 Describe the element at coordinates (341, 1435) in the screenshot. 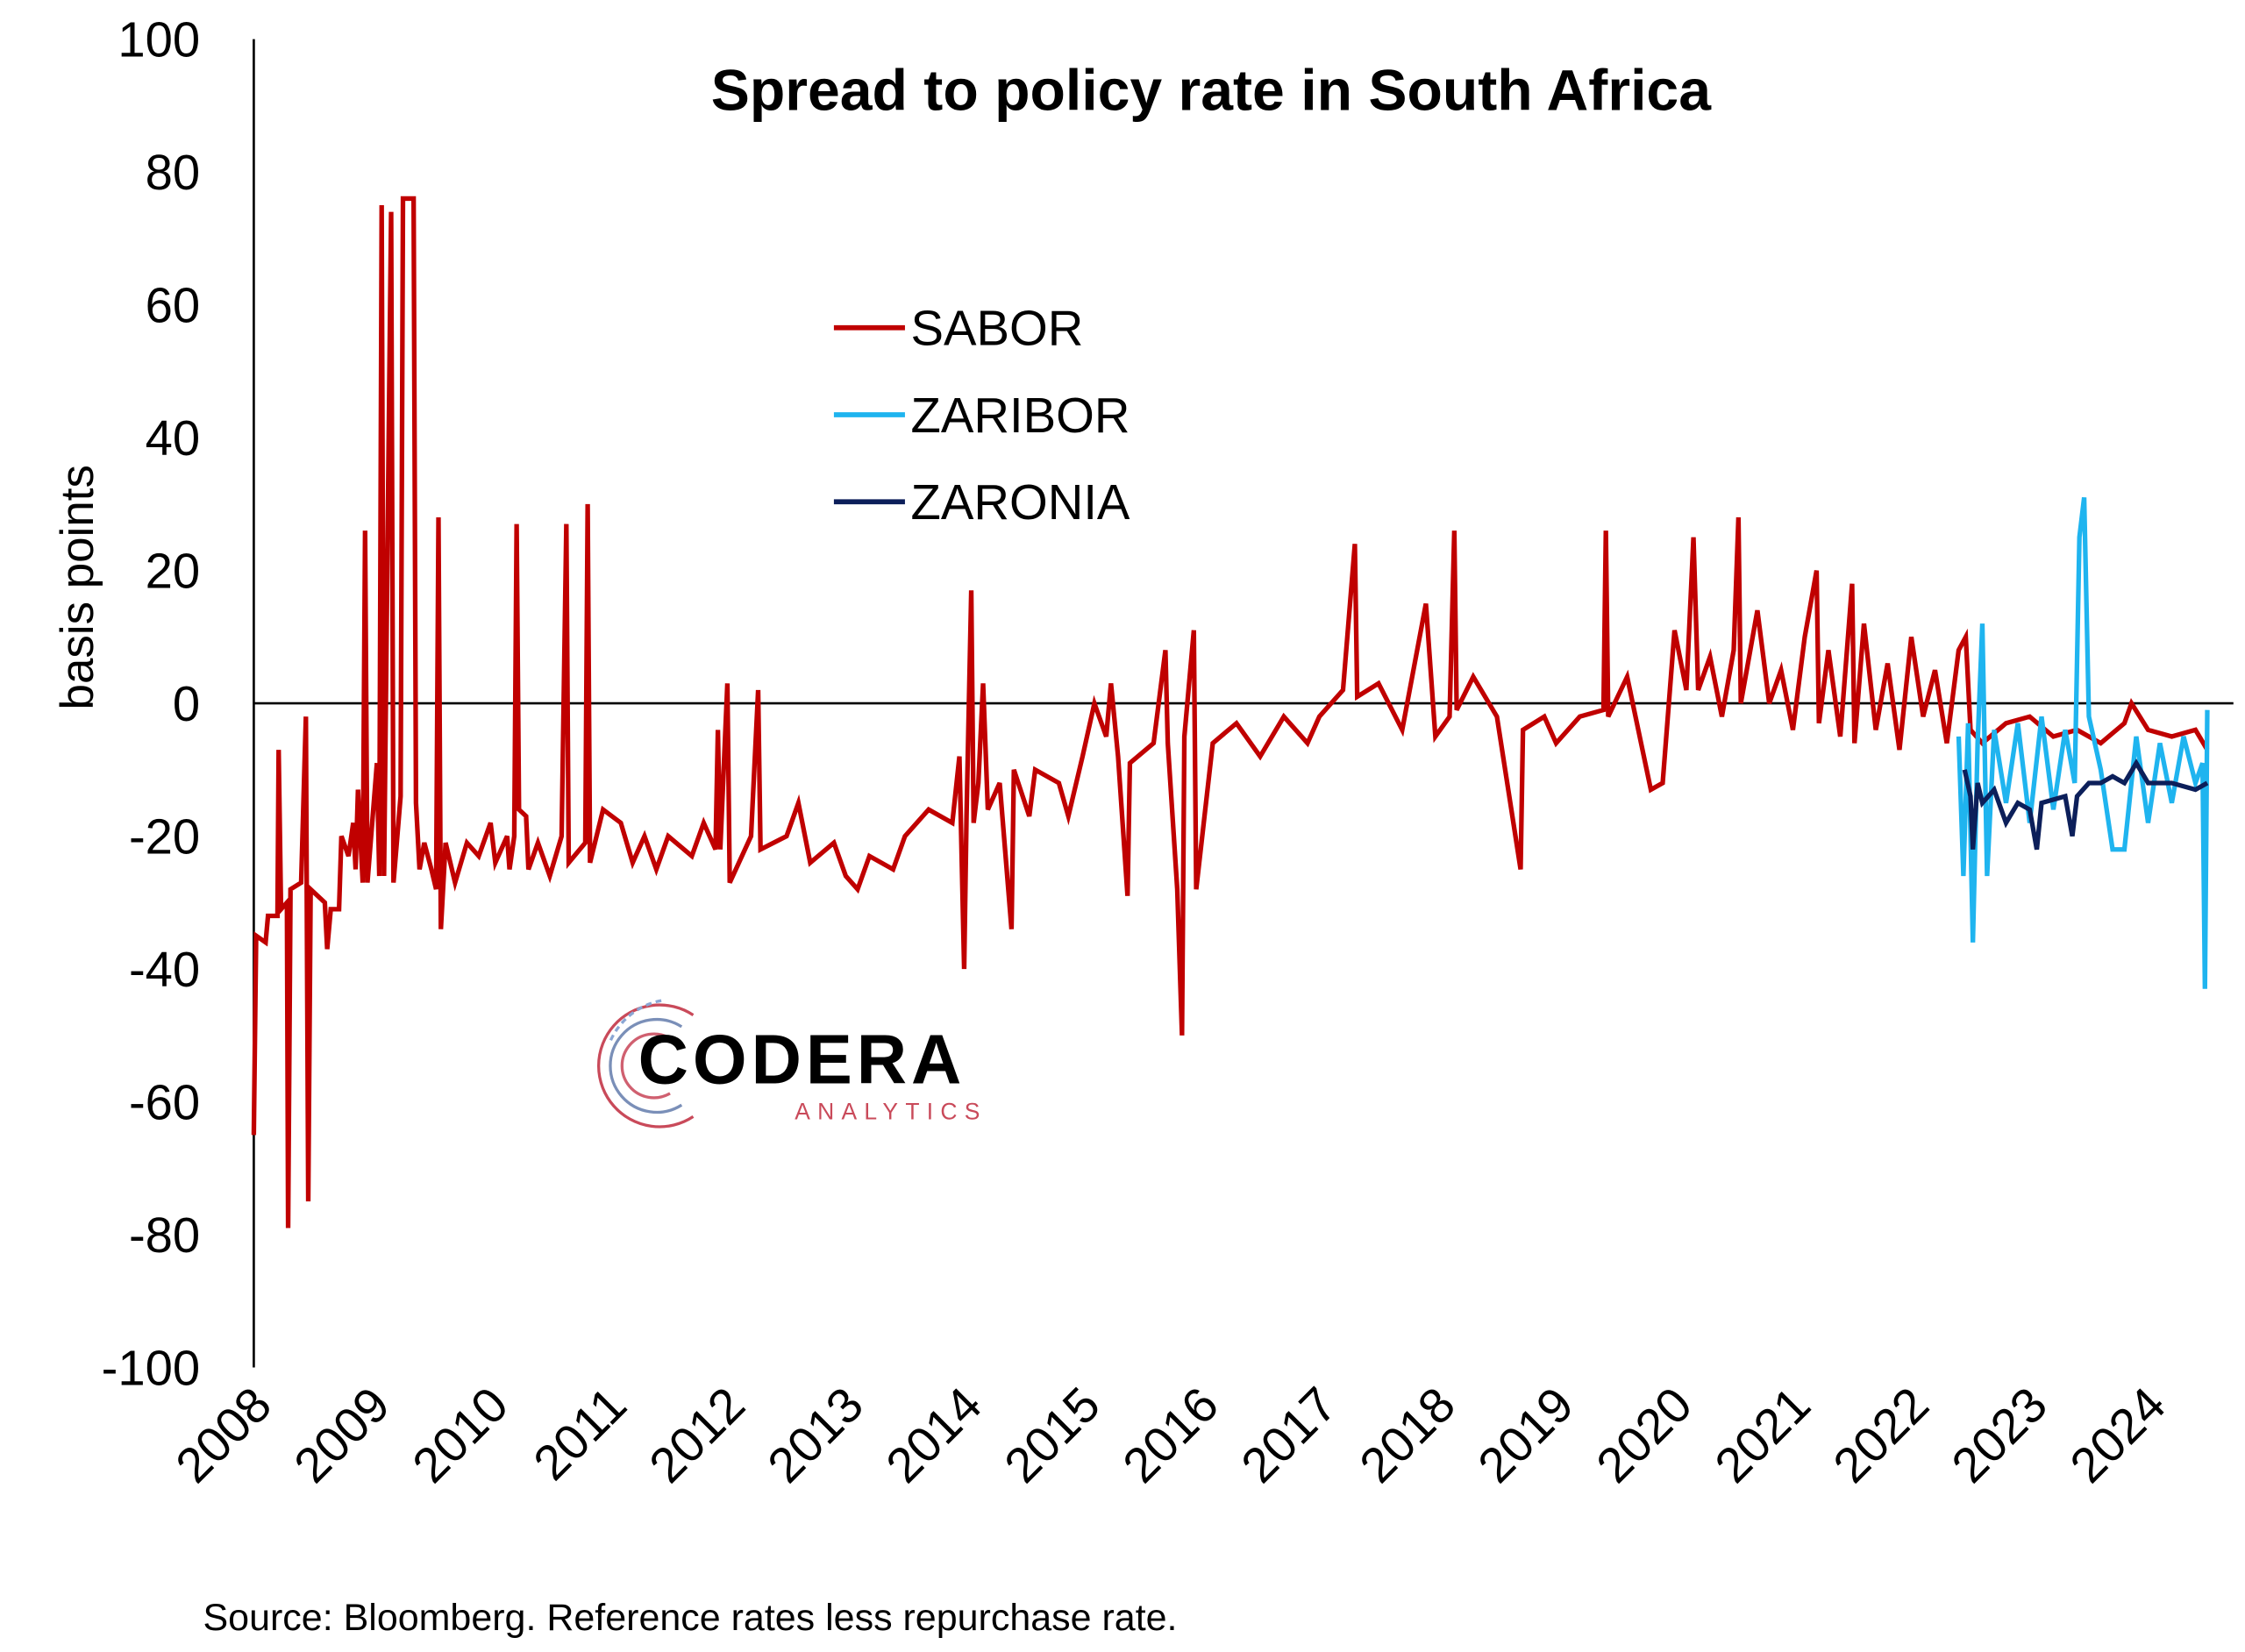

I see `x-tick-label: 2009` at that location.